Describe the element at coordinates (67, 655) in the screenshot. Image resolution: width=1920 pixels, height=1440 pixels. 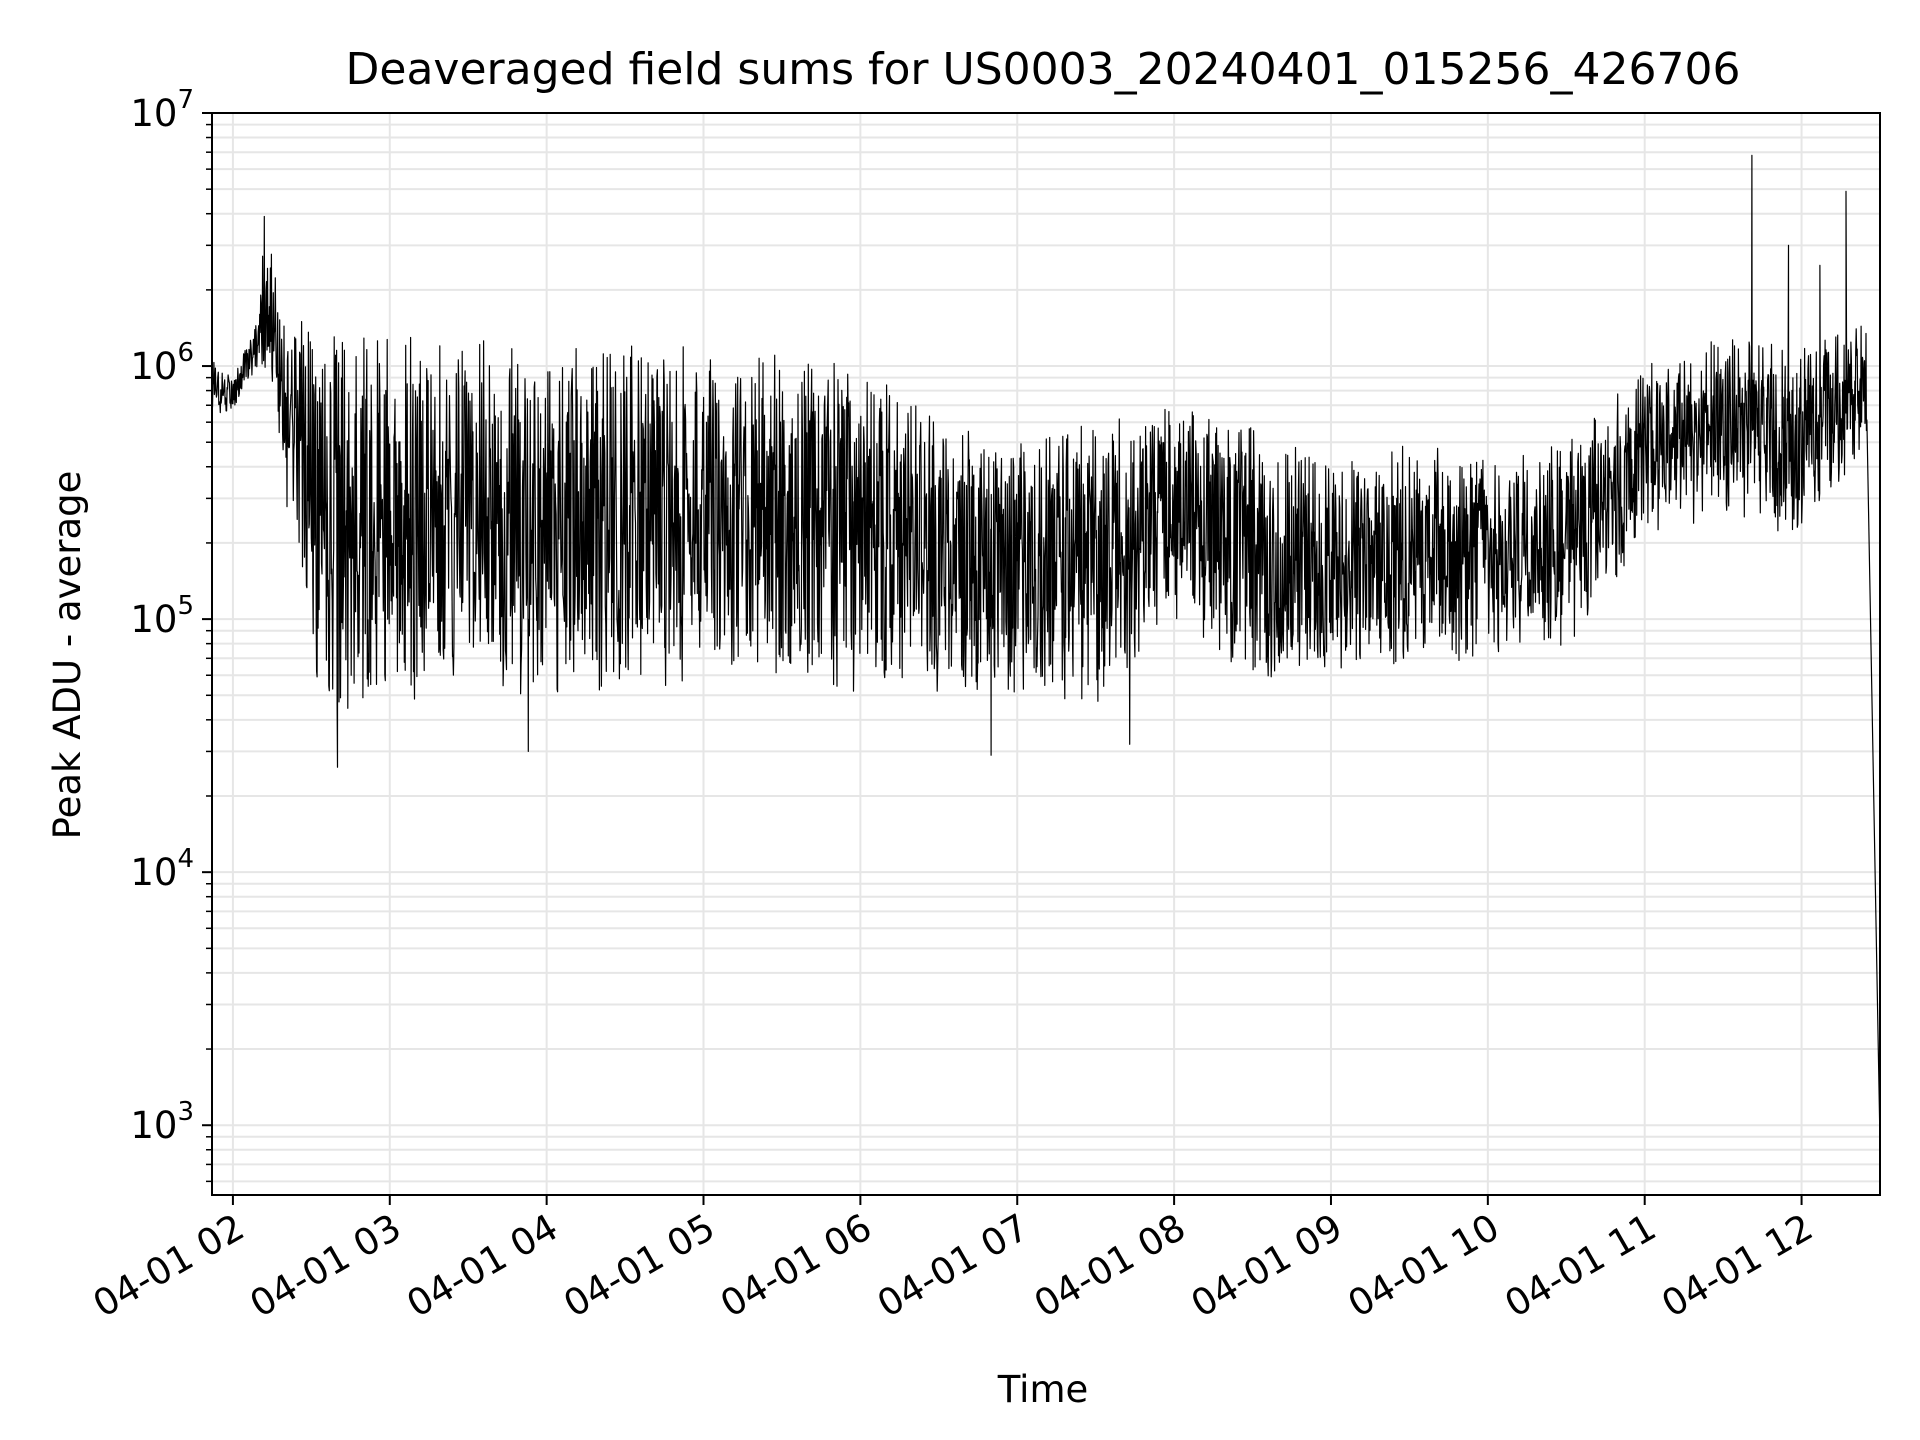
I see `y-axis-label: Peak ADU - average` at that location.